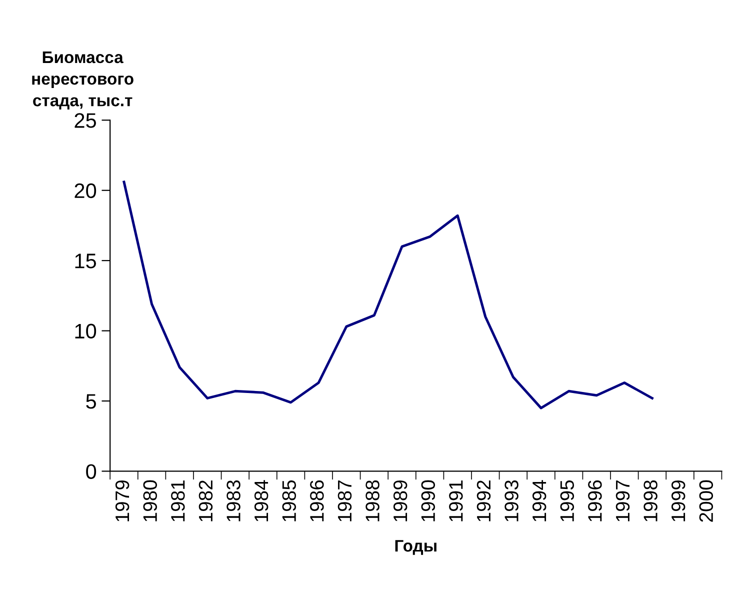  What do you see at coordinates (83, 81) in the screenshot?
I see `y-axis-title: Биомасса нерестового стада, тыс.т` at bounding box center [83, 81].